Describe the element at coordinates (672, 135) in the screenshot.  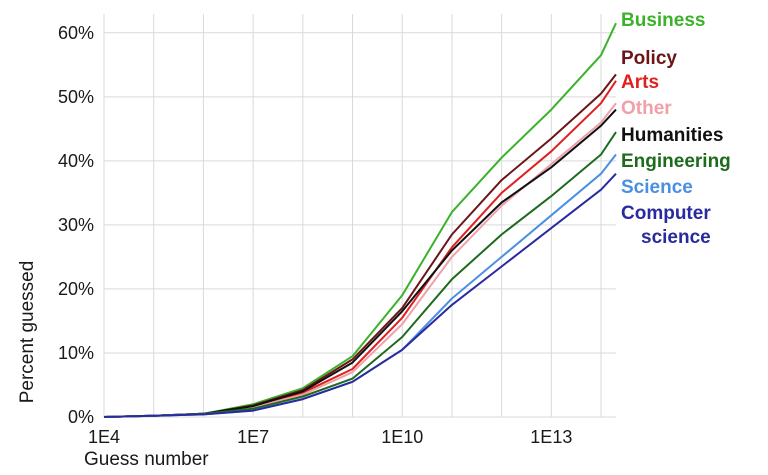
I see `legend-label-humanities: Humanities` at that location.